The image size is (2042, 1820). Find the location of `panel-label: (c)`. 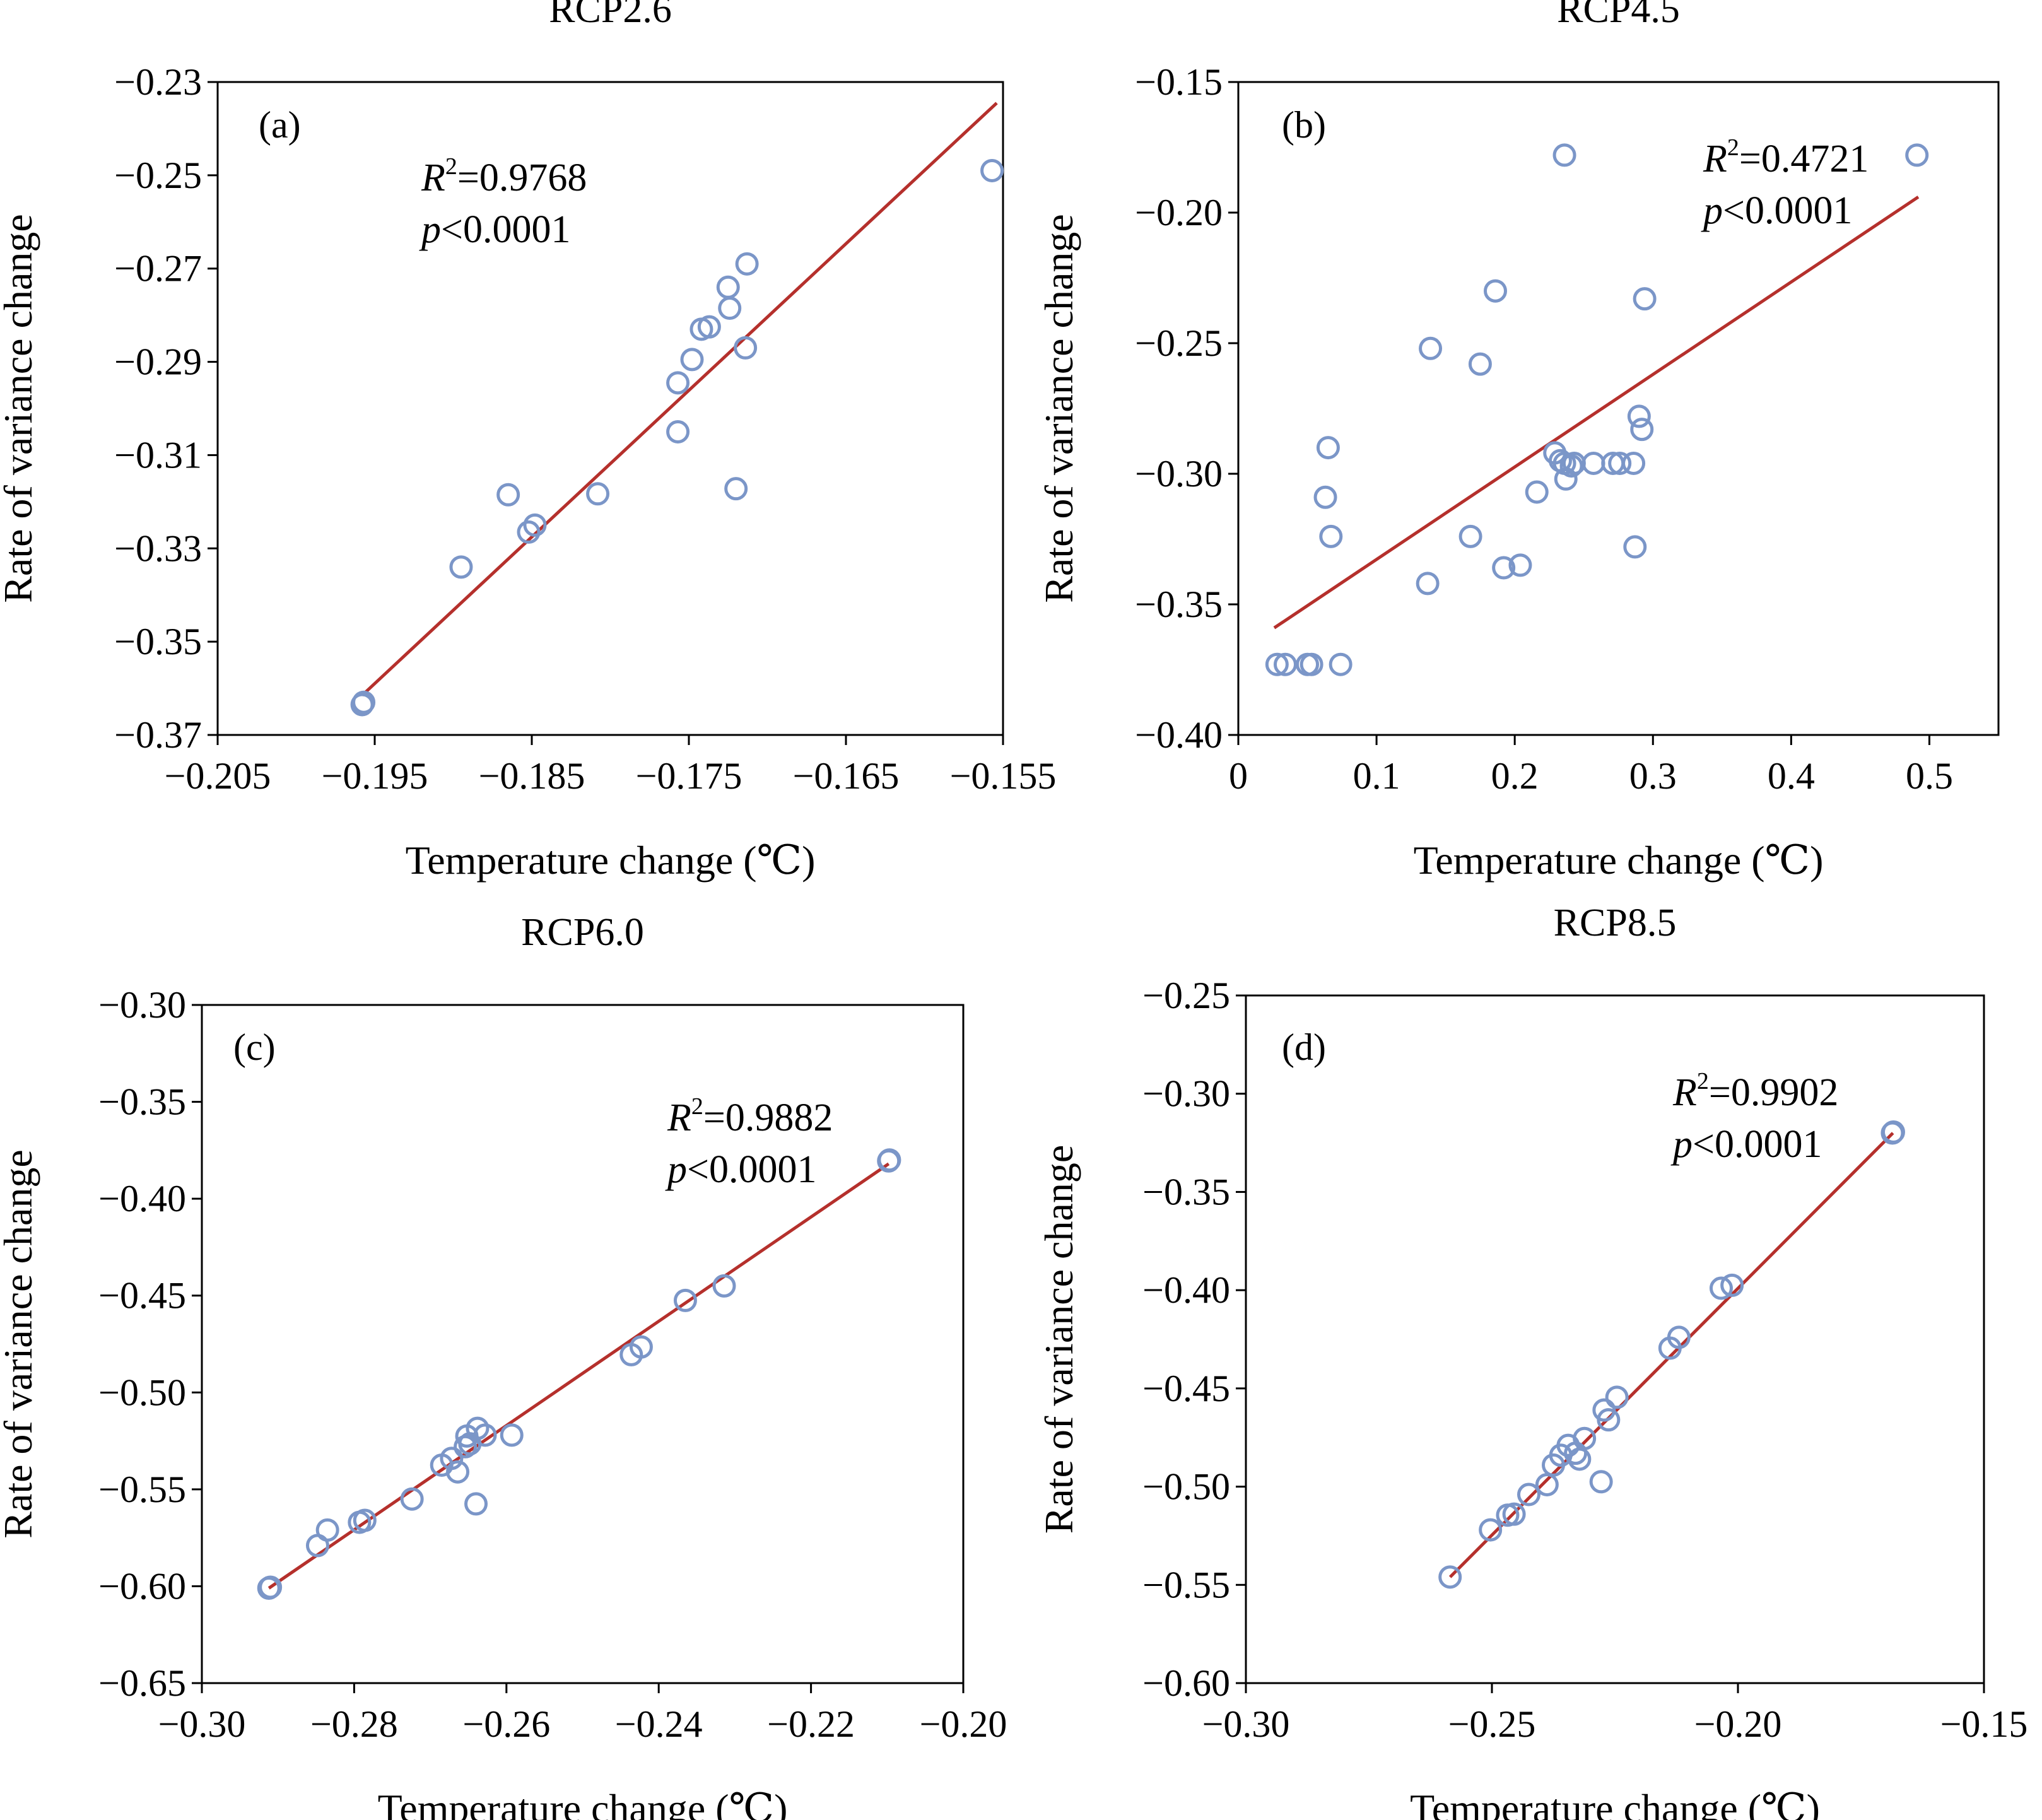

panel-label: (c) is located at coordinates (254, 1047).